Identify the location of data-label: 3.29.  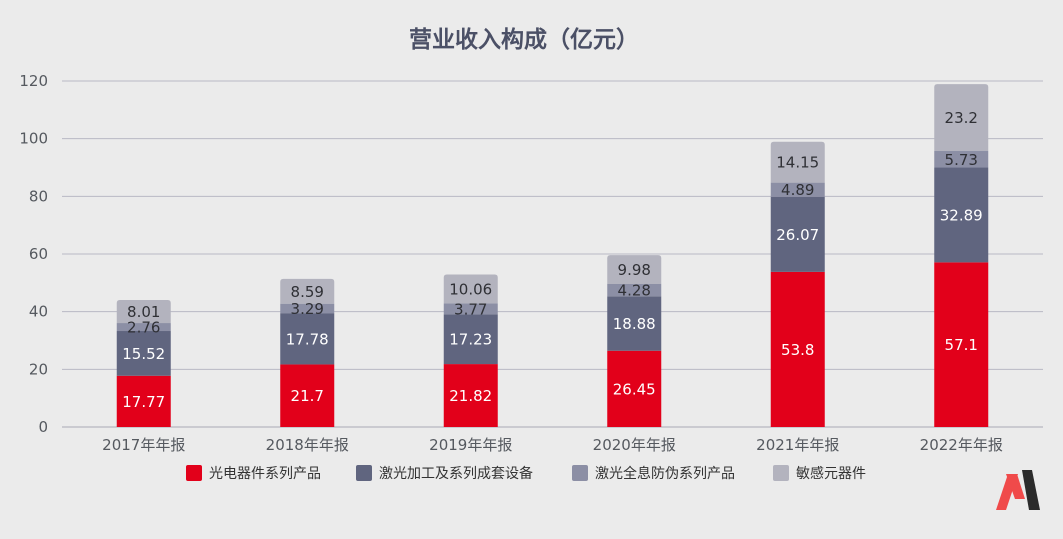
(307, 309).